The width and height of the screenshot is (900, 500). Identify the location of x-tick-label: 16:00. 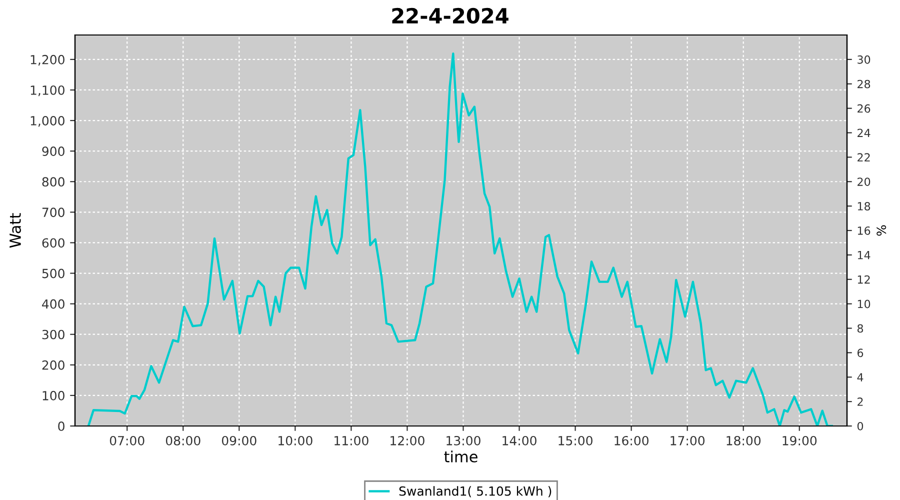
(631, 441).